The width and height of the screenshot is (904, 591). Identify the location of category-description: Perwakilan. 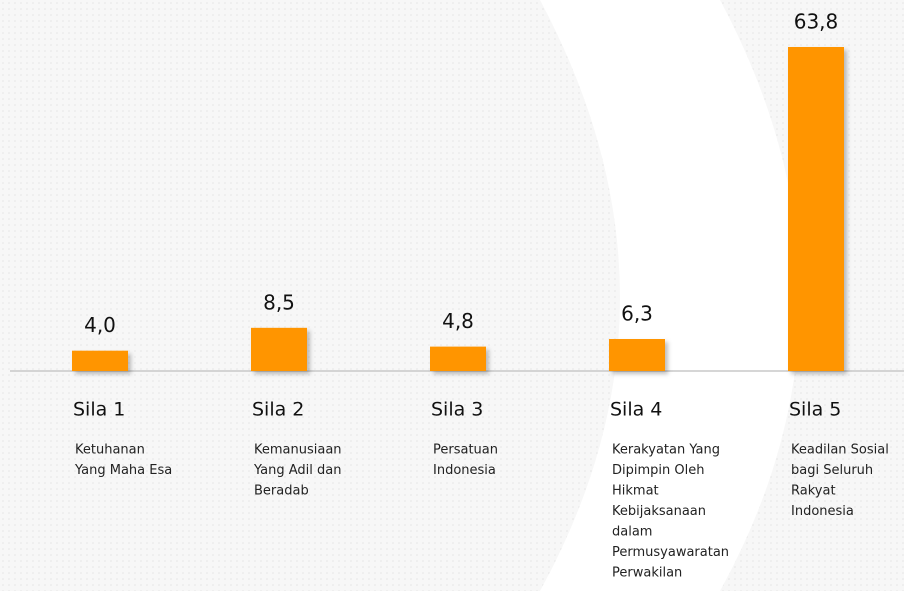
(647, 573).